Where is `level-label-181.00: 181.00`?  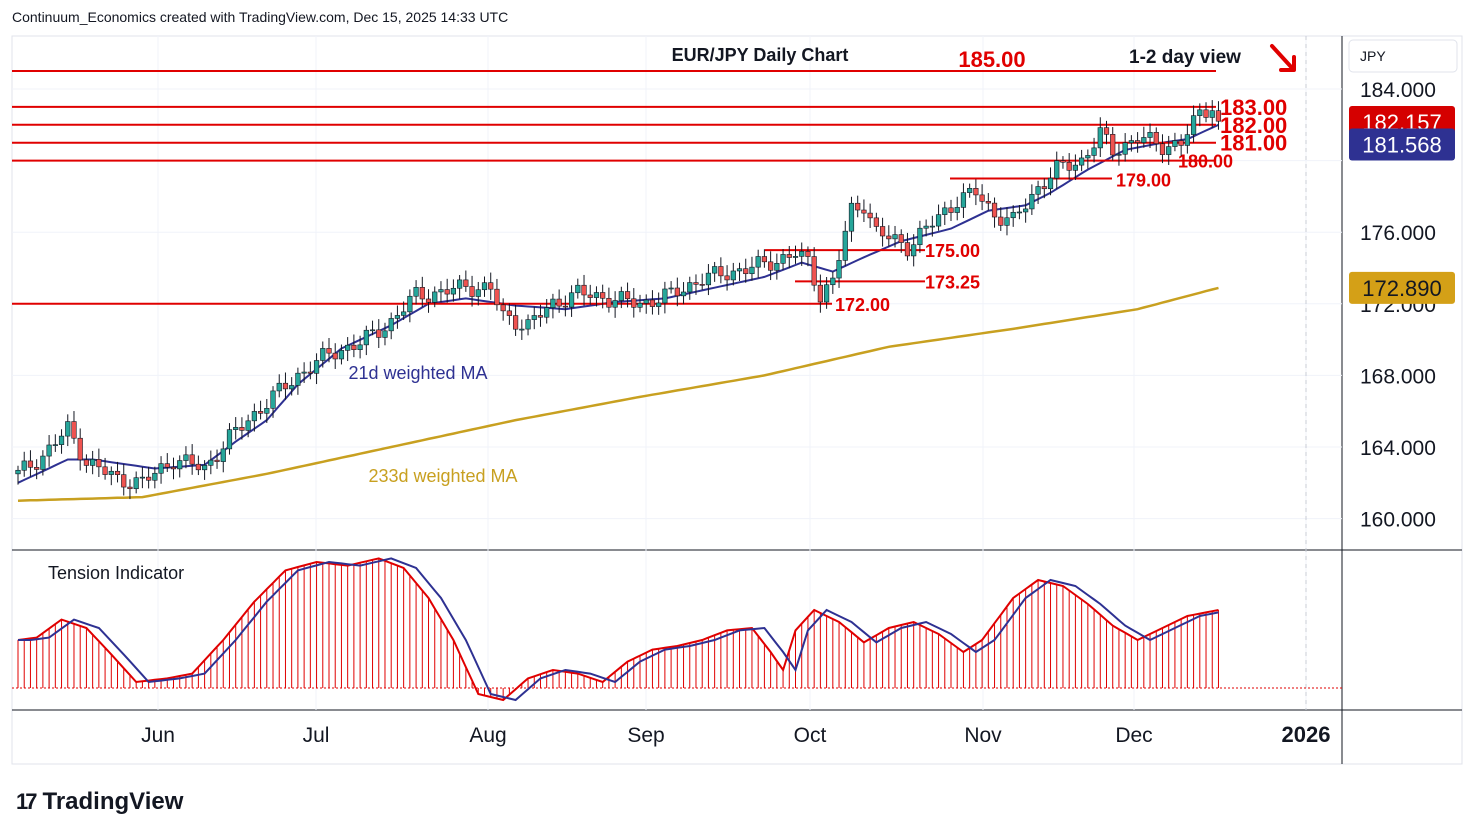 level-label-181.00: 181.00 is located at coordinates (1253, 143).